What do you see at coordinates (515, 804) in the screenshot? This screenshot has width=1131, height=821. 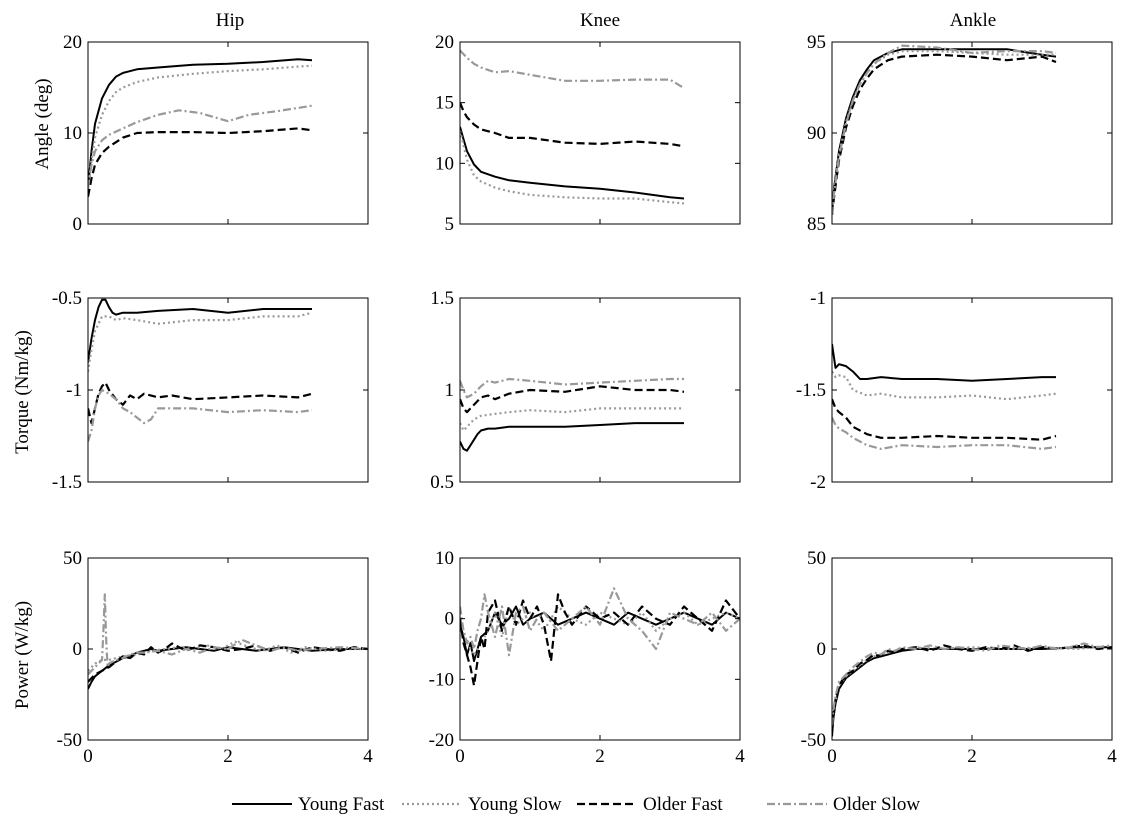 I see `legend-label-young-slow: Young Slow` at bounding box center [515, 804].